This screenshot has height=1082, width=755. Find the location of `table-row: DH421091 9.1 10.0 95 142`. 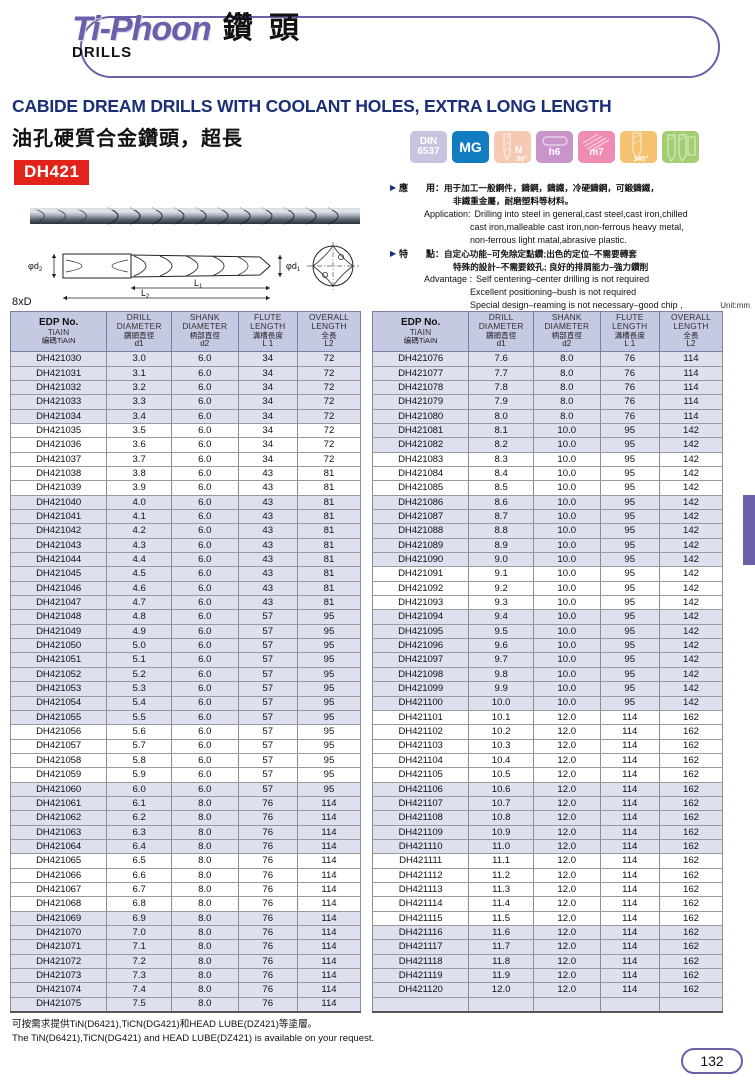

table-row: DH421091 9.1 10.0 95 142 is located at coordinates (547, 574).